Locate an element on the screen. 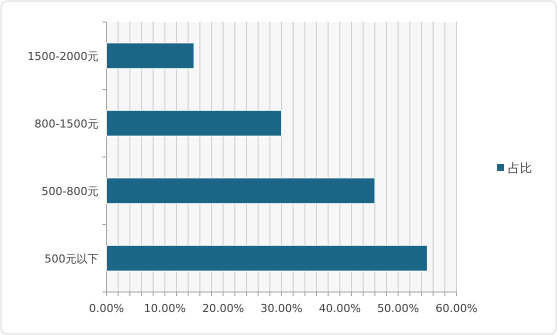 The image size is (557, 335). x-tick-label: 30.00% is located at coordinates (281, 308).